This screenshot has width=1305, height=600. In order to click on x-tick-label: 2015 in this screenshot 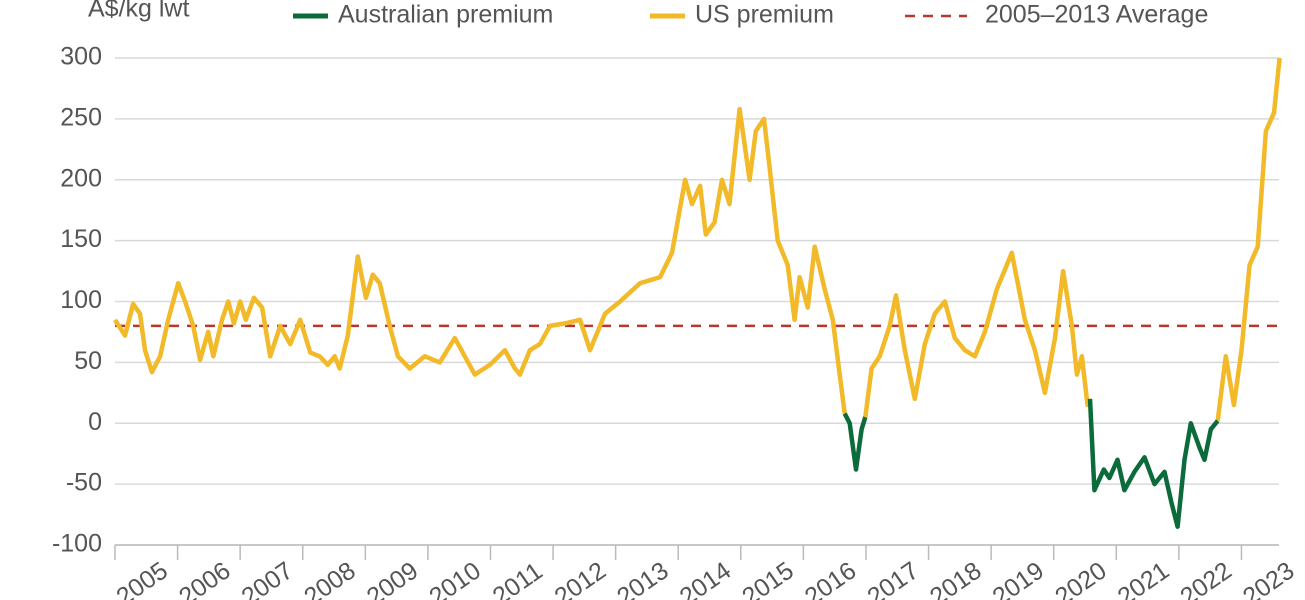, I will do `click(768, 578)`.